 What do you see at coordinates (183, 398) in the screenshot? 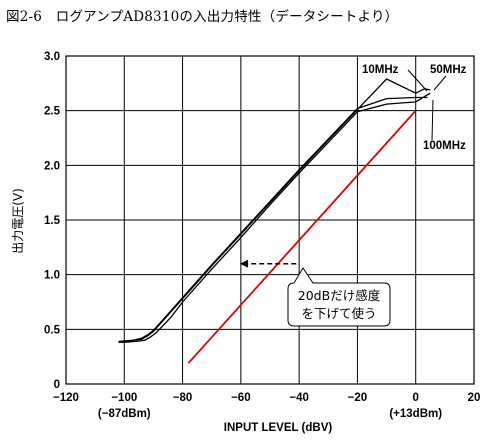
I see `x-tick-label: −80` at bounding box center [183, 398].